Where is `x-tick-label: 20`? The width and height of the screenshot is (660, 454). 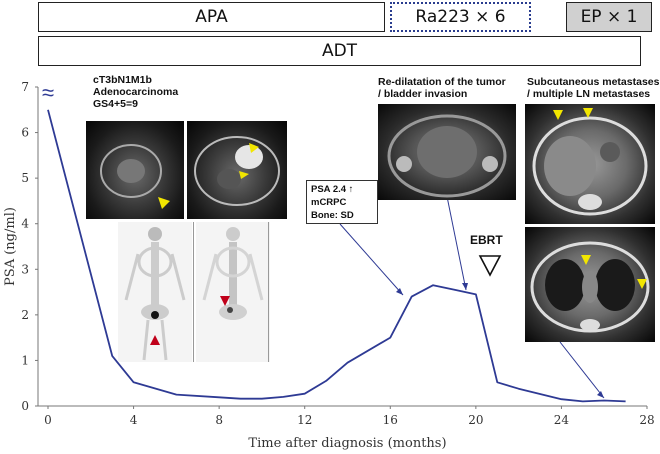
x-tick-label: 20 is located at coordinates (475, 420).